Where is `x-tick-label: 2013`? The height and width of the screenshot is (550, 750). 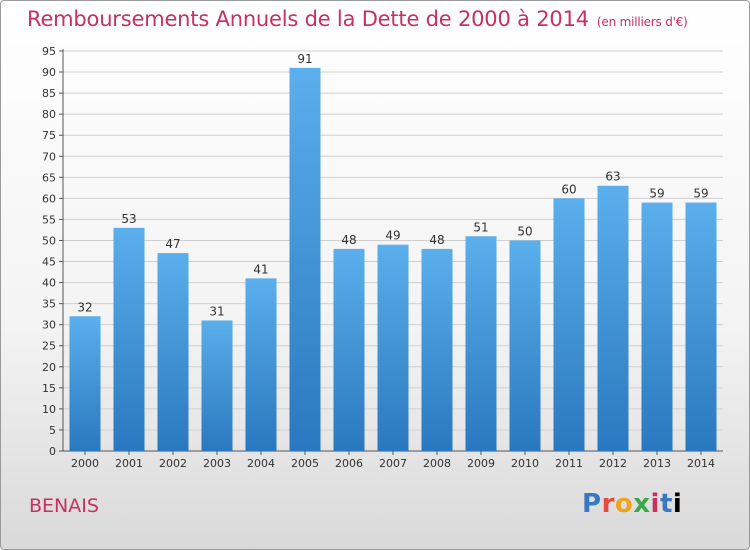 x-tick-label: 2013 is located at coordinates (657, 463).